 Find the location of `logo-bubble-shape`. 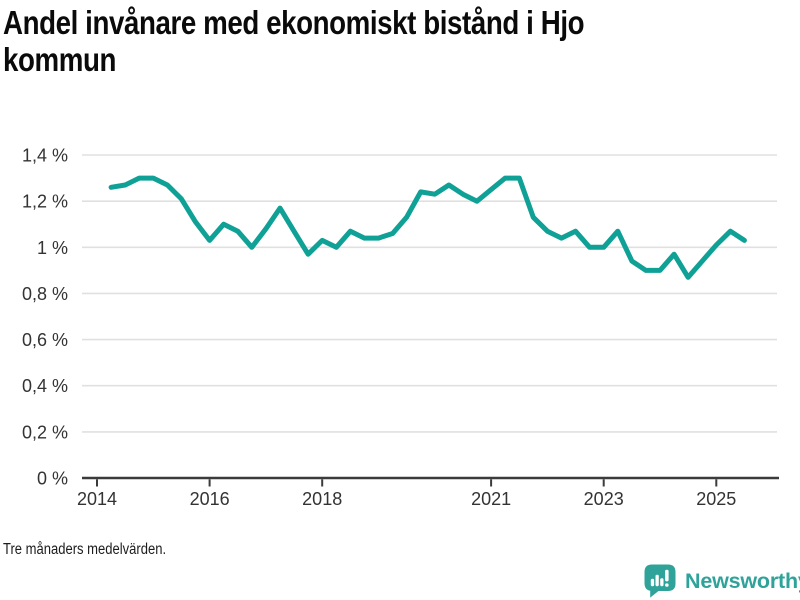

logo-bubble-shape is located at coordinates (660, 581).